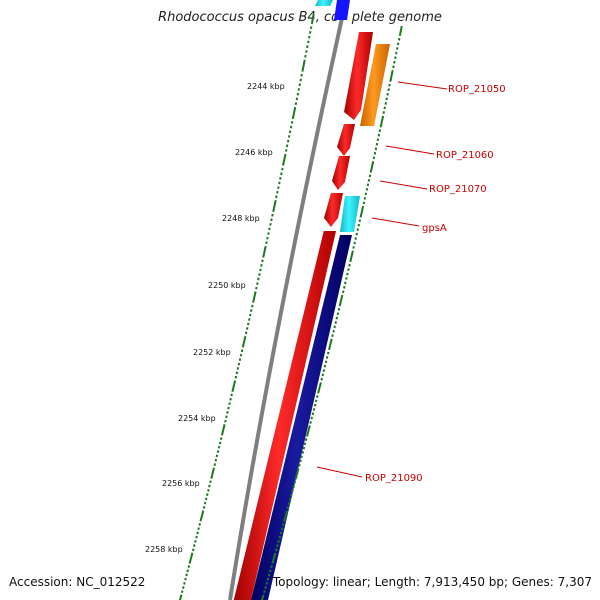 This screenshot has width=600, height=600. What do you see at coordinates (458, 189) in the screenshot?
I see `gene-label-rop-21070: ROP_21070` at bounding box center [458, 189].